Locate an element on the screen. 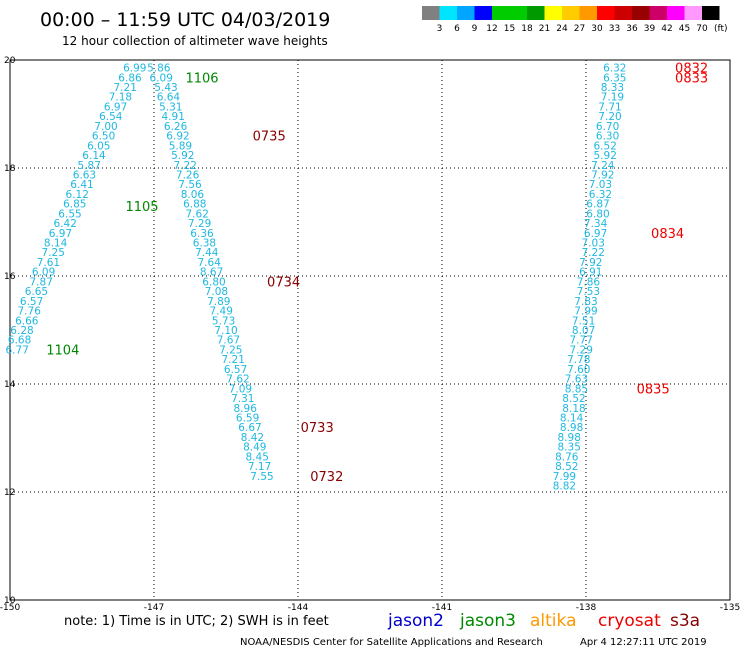 Image resolution: width=740 pixels, height=650 pixels. wave-height-label: 7.22 is located at coordinates (593, 253).